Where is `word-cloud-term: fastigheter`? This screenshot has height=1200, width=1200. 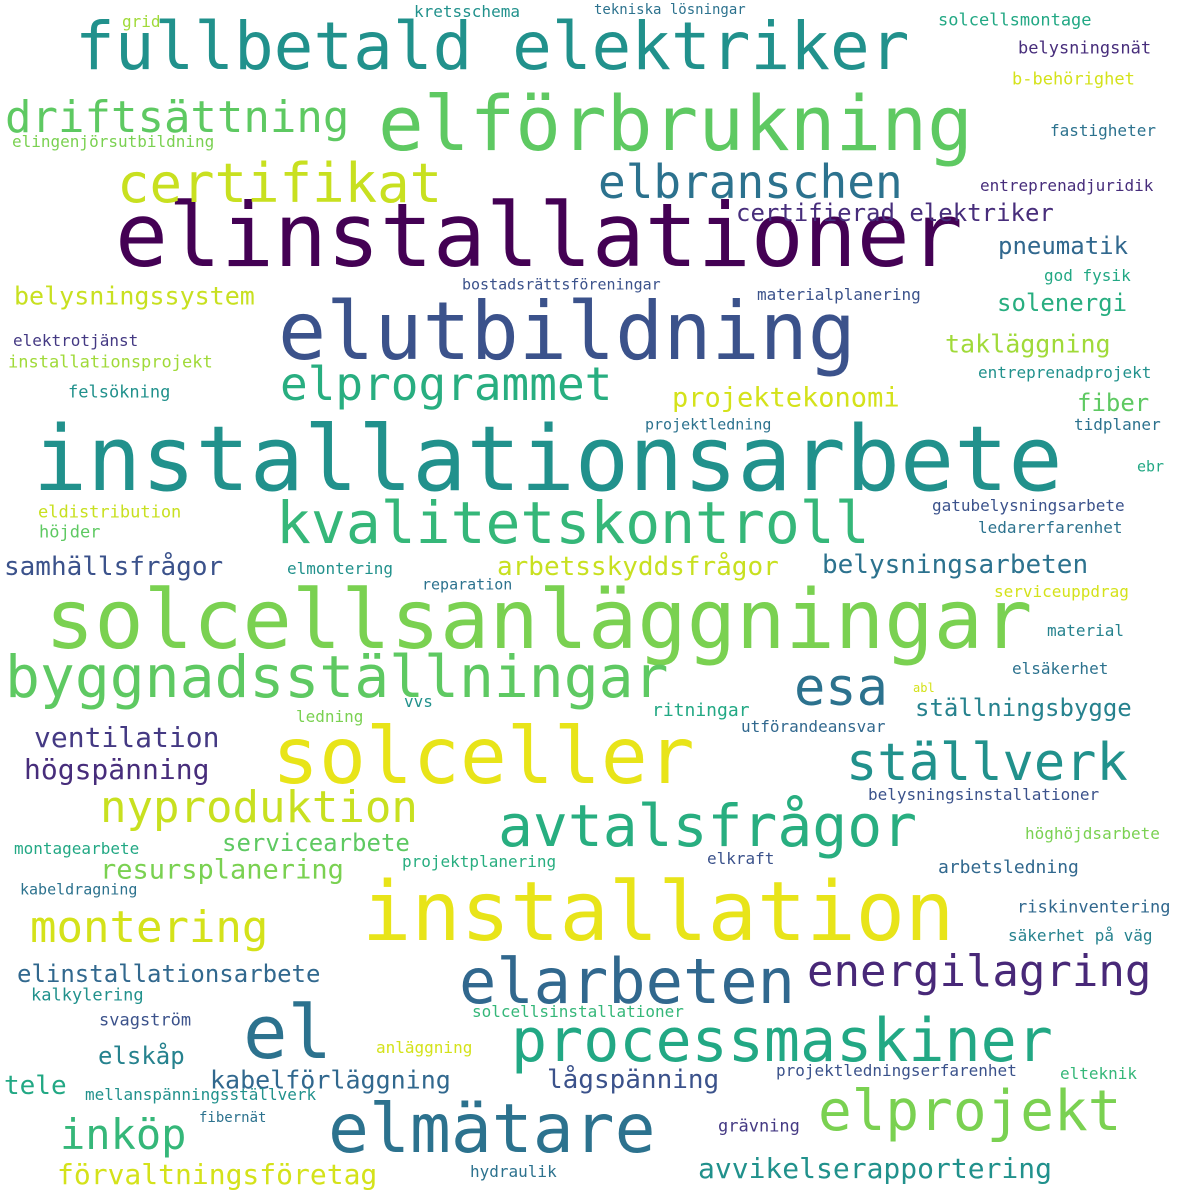
word-cloud-term: fastigheter is located at coordinates (1103, 130).